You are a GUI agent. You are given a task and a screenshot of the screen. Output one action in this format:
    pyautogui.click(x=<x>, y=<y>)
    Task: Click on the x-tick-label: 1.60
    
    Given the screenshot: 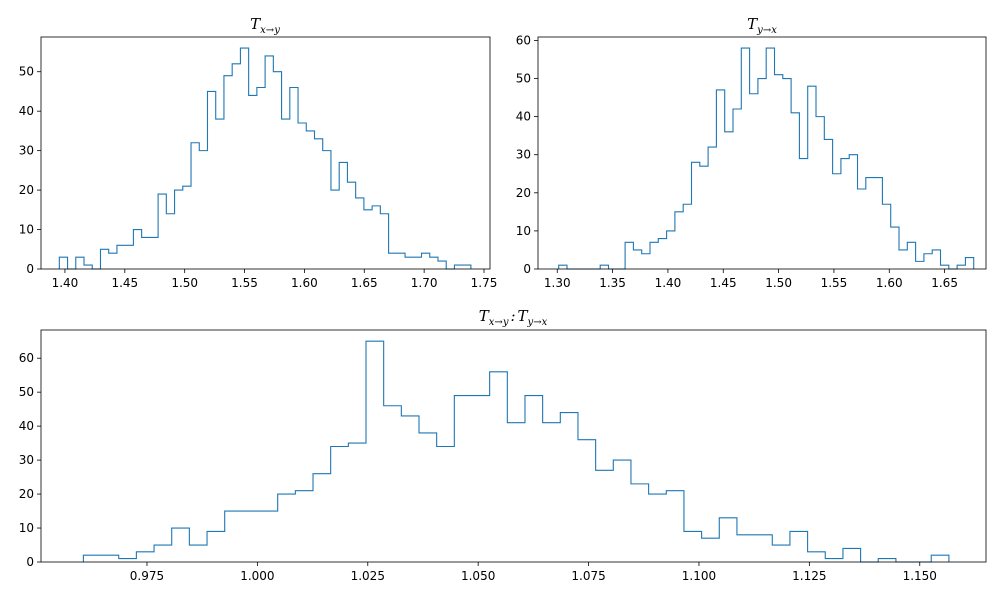 What is the action you would take?
    pyautogui.click(x=304, y=283)
    